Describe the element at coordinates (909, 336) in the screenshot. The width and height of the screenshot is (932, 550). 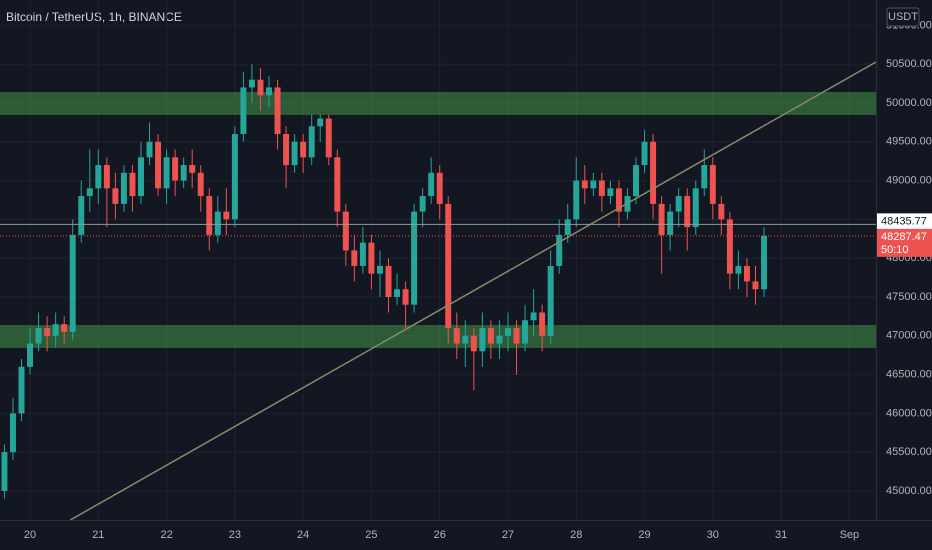
I see `y-tick-label: 47000.00` at that location.